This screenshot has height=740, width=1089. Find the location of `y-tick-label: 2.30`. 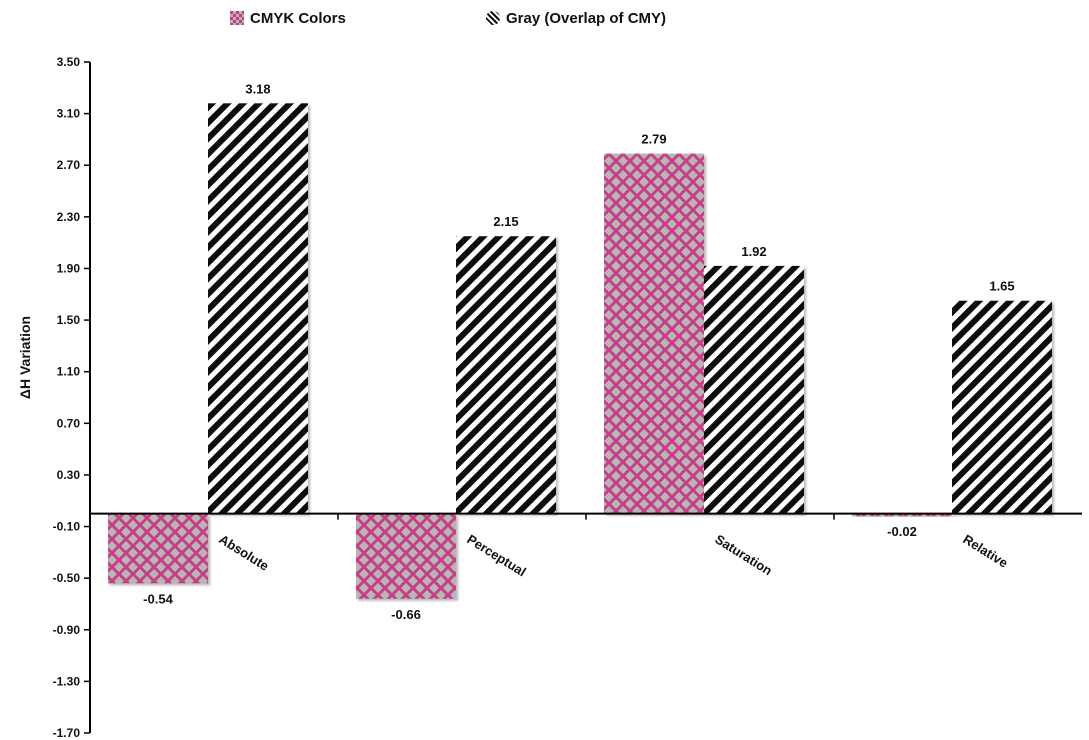

y-tick-label: 2.30 is located at coordinates (69, 217).